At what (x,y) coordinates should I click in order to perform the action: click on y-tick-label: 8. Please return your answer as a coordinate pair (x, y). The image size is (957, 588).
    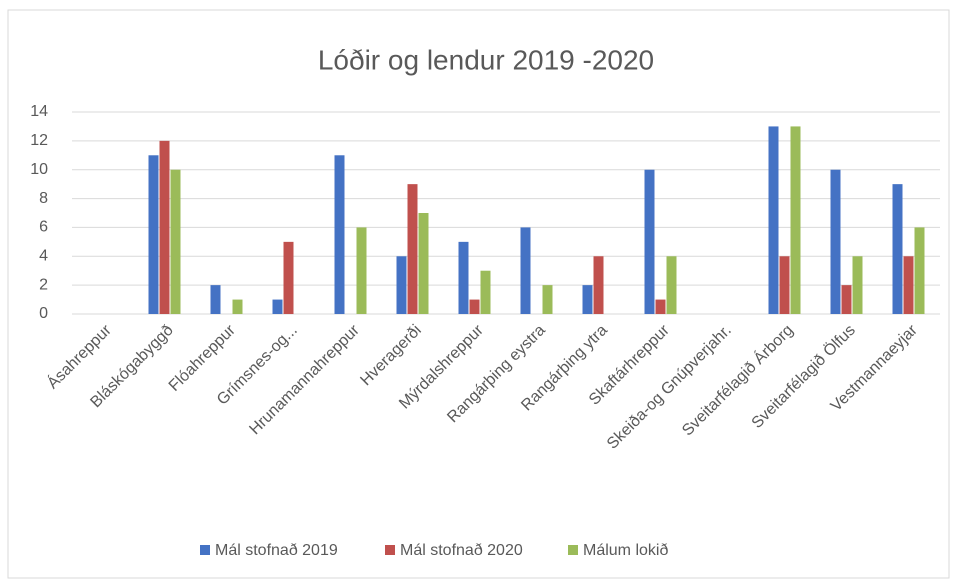
    Looking at the image, I should click on (43, 198).